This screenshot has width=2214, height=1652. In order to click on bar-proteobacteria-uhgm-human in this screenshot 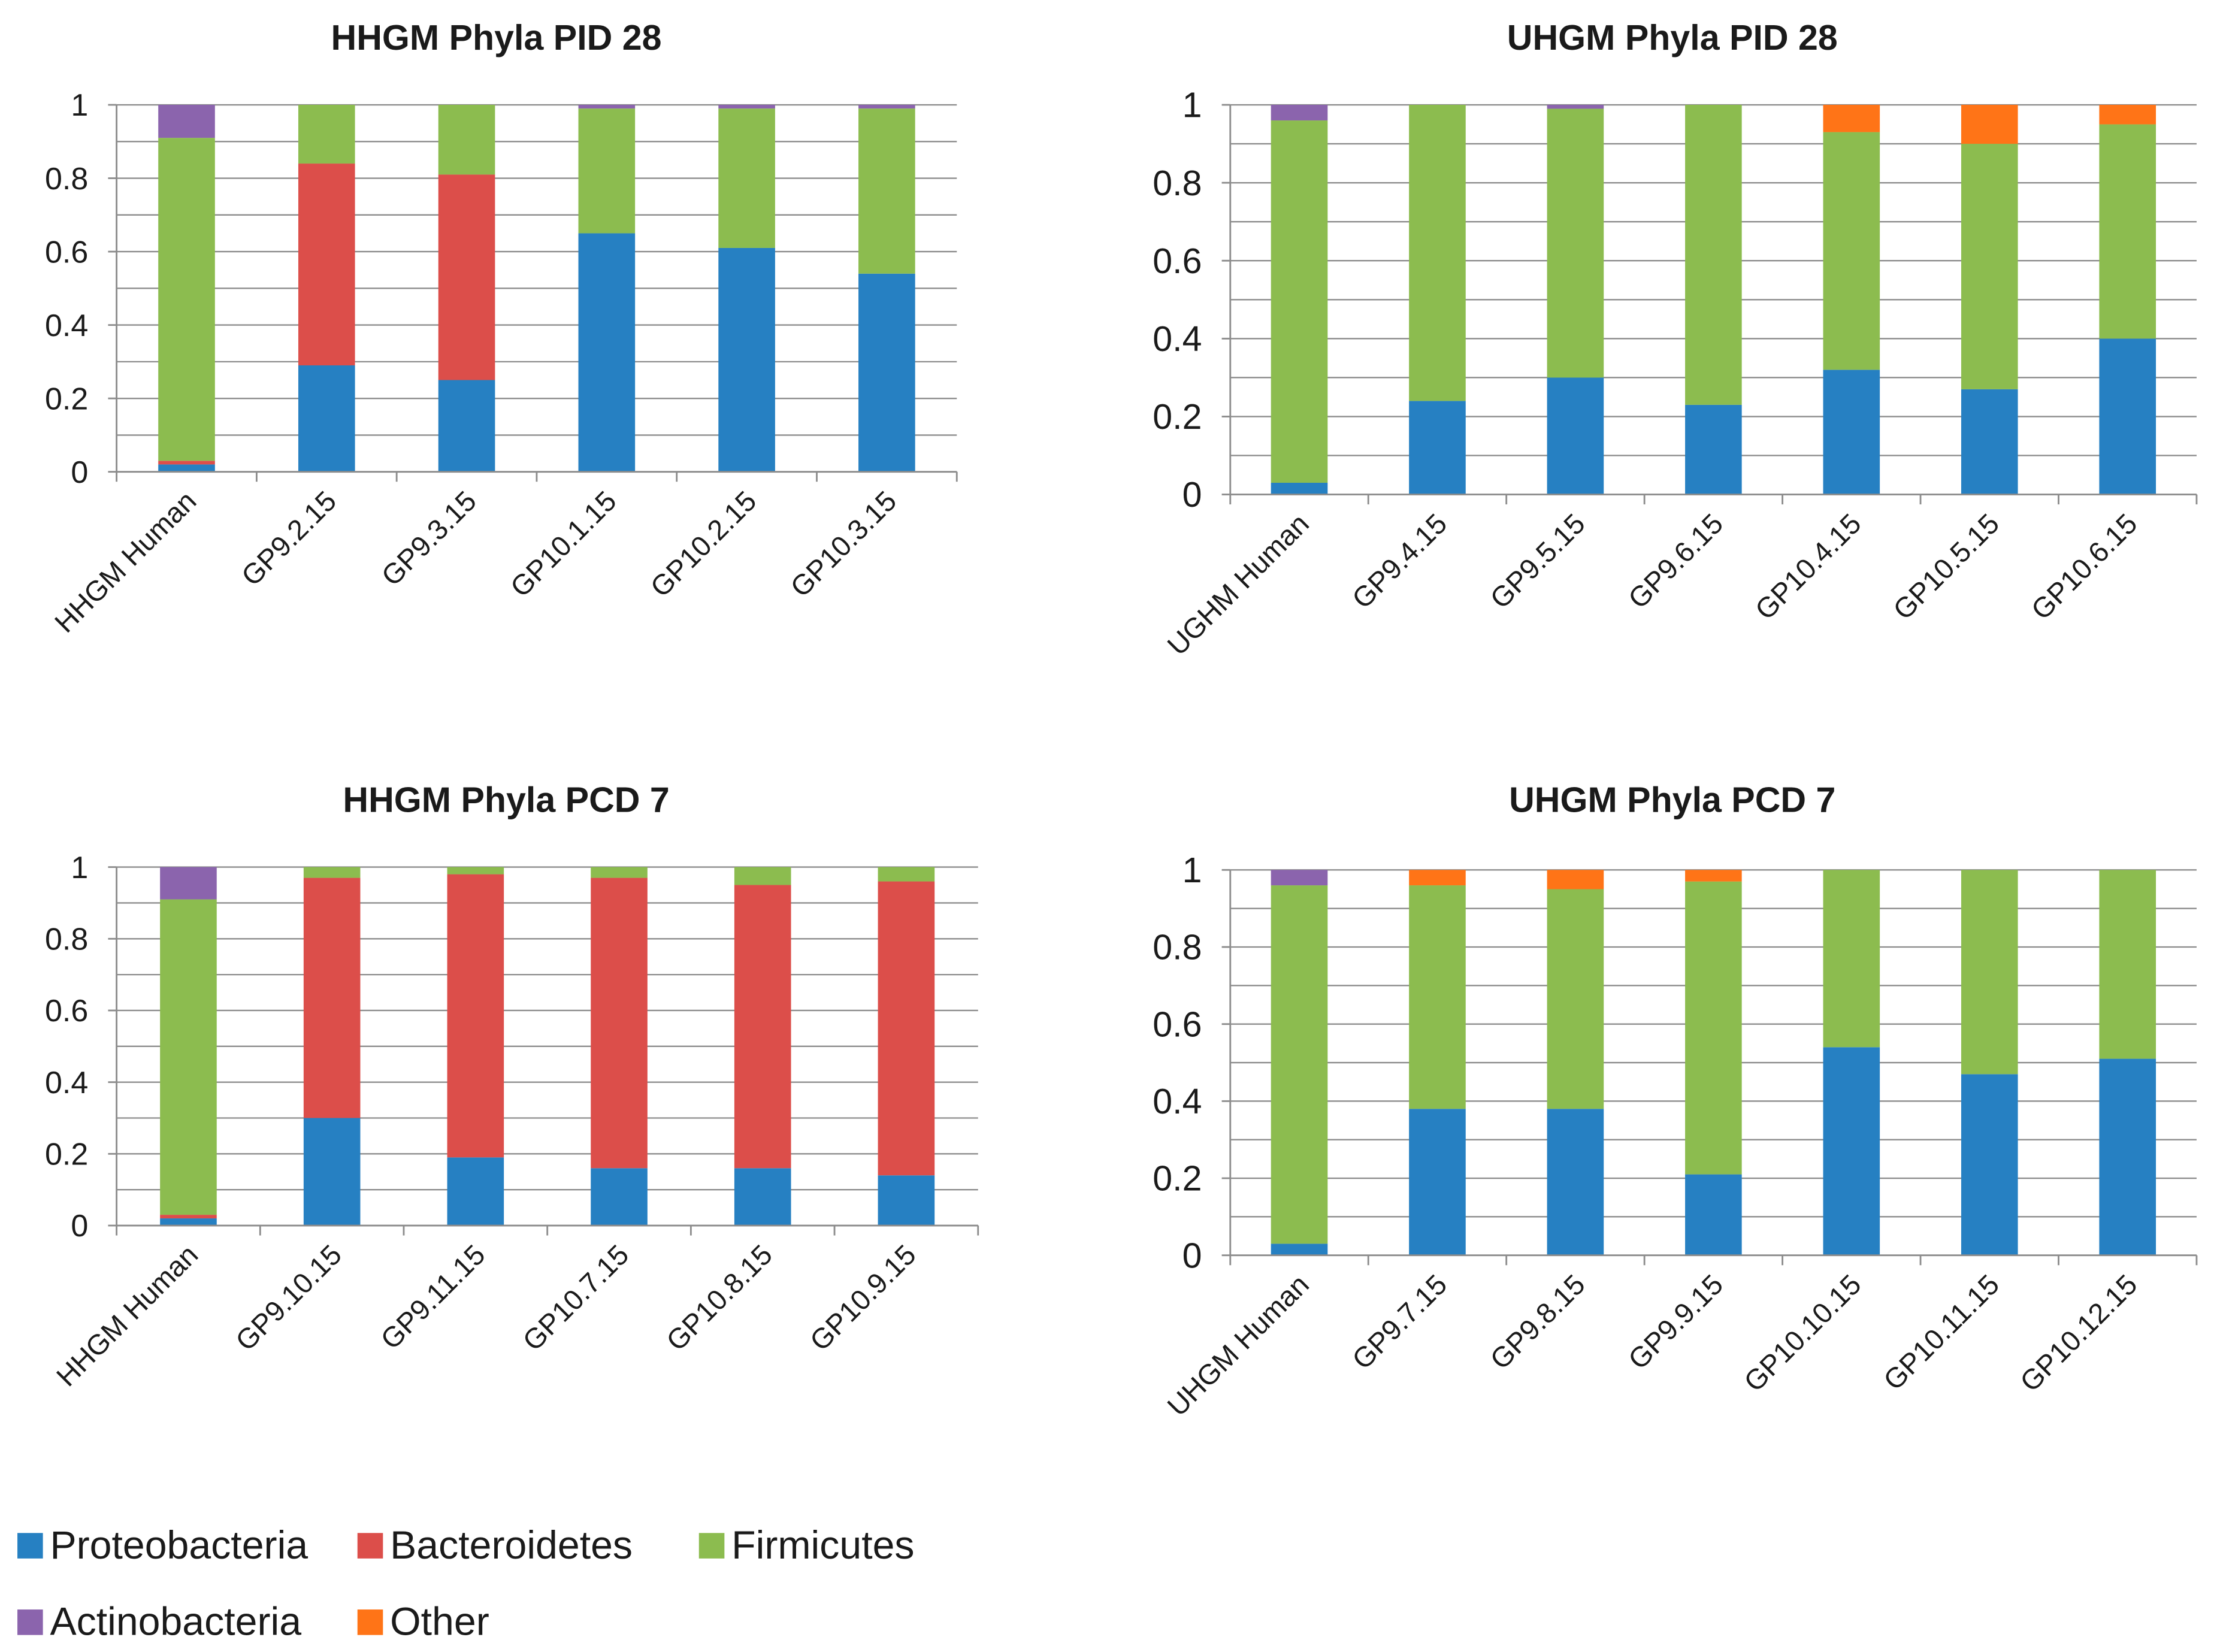, I will do `click(1299, 1249)`.